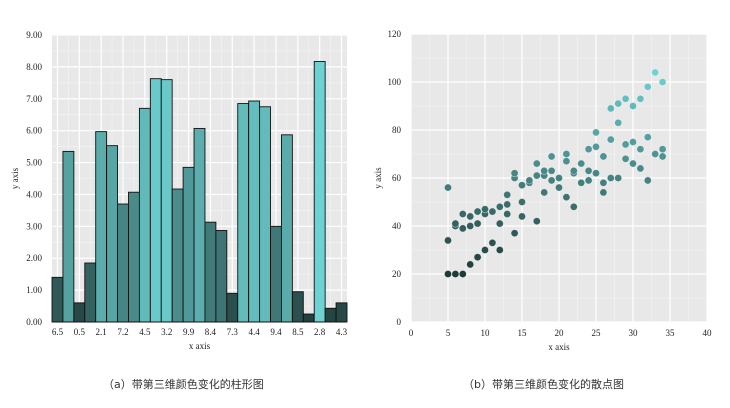 The height and width of the screenshot is (408, 730). I want to click on x-tick-label: 0.5, so click(80, 332).